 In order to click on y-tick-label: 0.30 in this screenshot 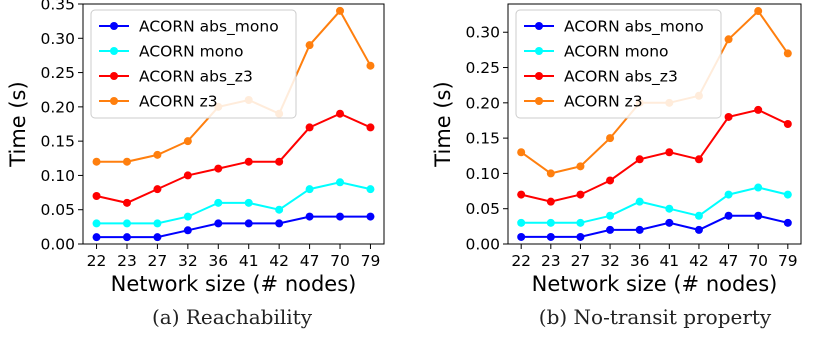, I will do `click(482, 33)`.